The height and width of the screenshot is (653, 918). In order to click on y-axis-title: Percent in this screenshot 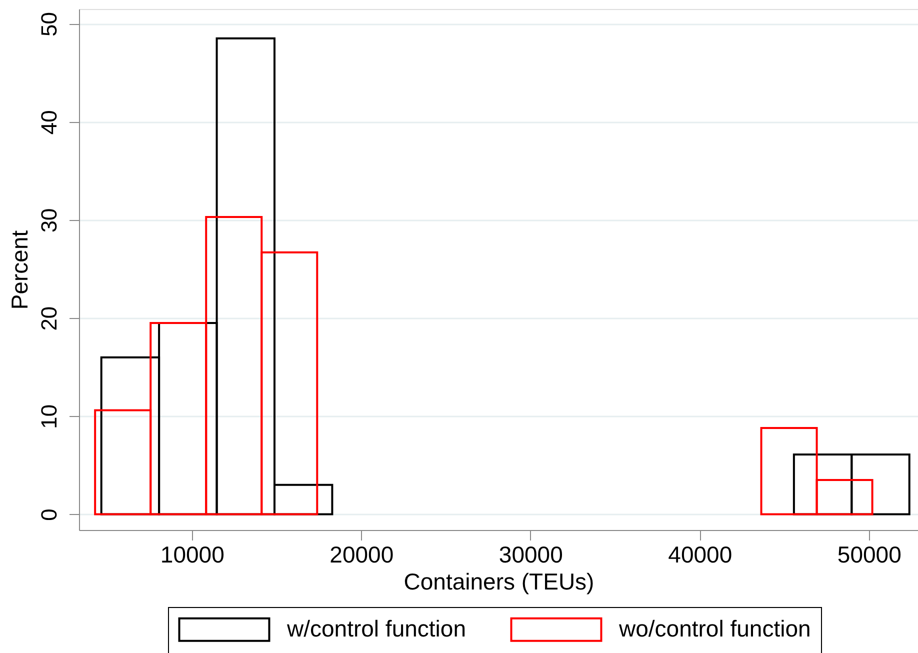, I will do `click(19, 270)`.